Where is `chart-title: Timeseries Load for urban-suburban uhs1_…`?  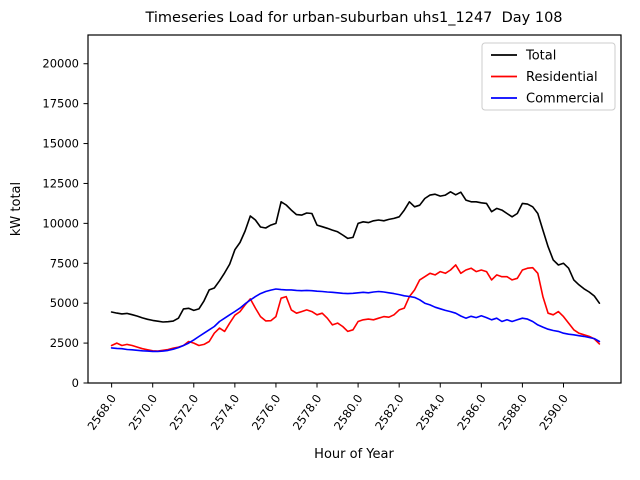
chart-title: Timeseries Load for urban-suburban uhs1_… is located at coordinates (353, 18).